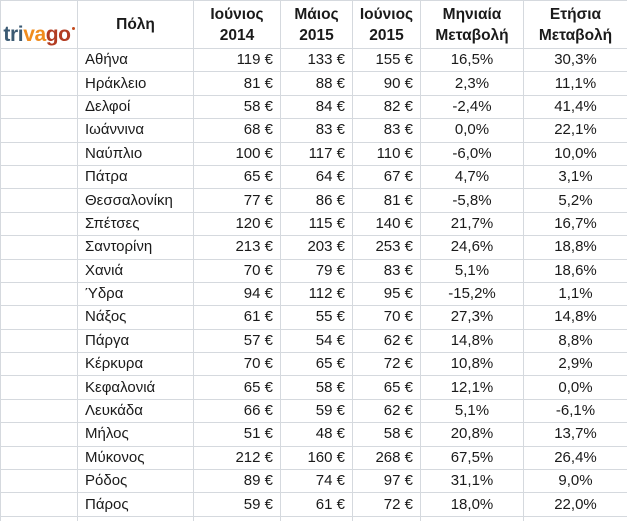 Image resolution: width=627 pixels, height=521 pixels. I want to click on city-cell: Μήλος, so click(135, 434).